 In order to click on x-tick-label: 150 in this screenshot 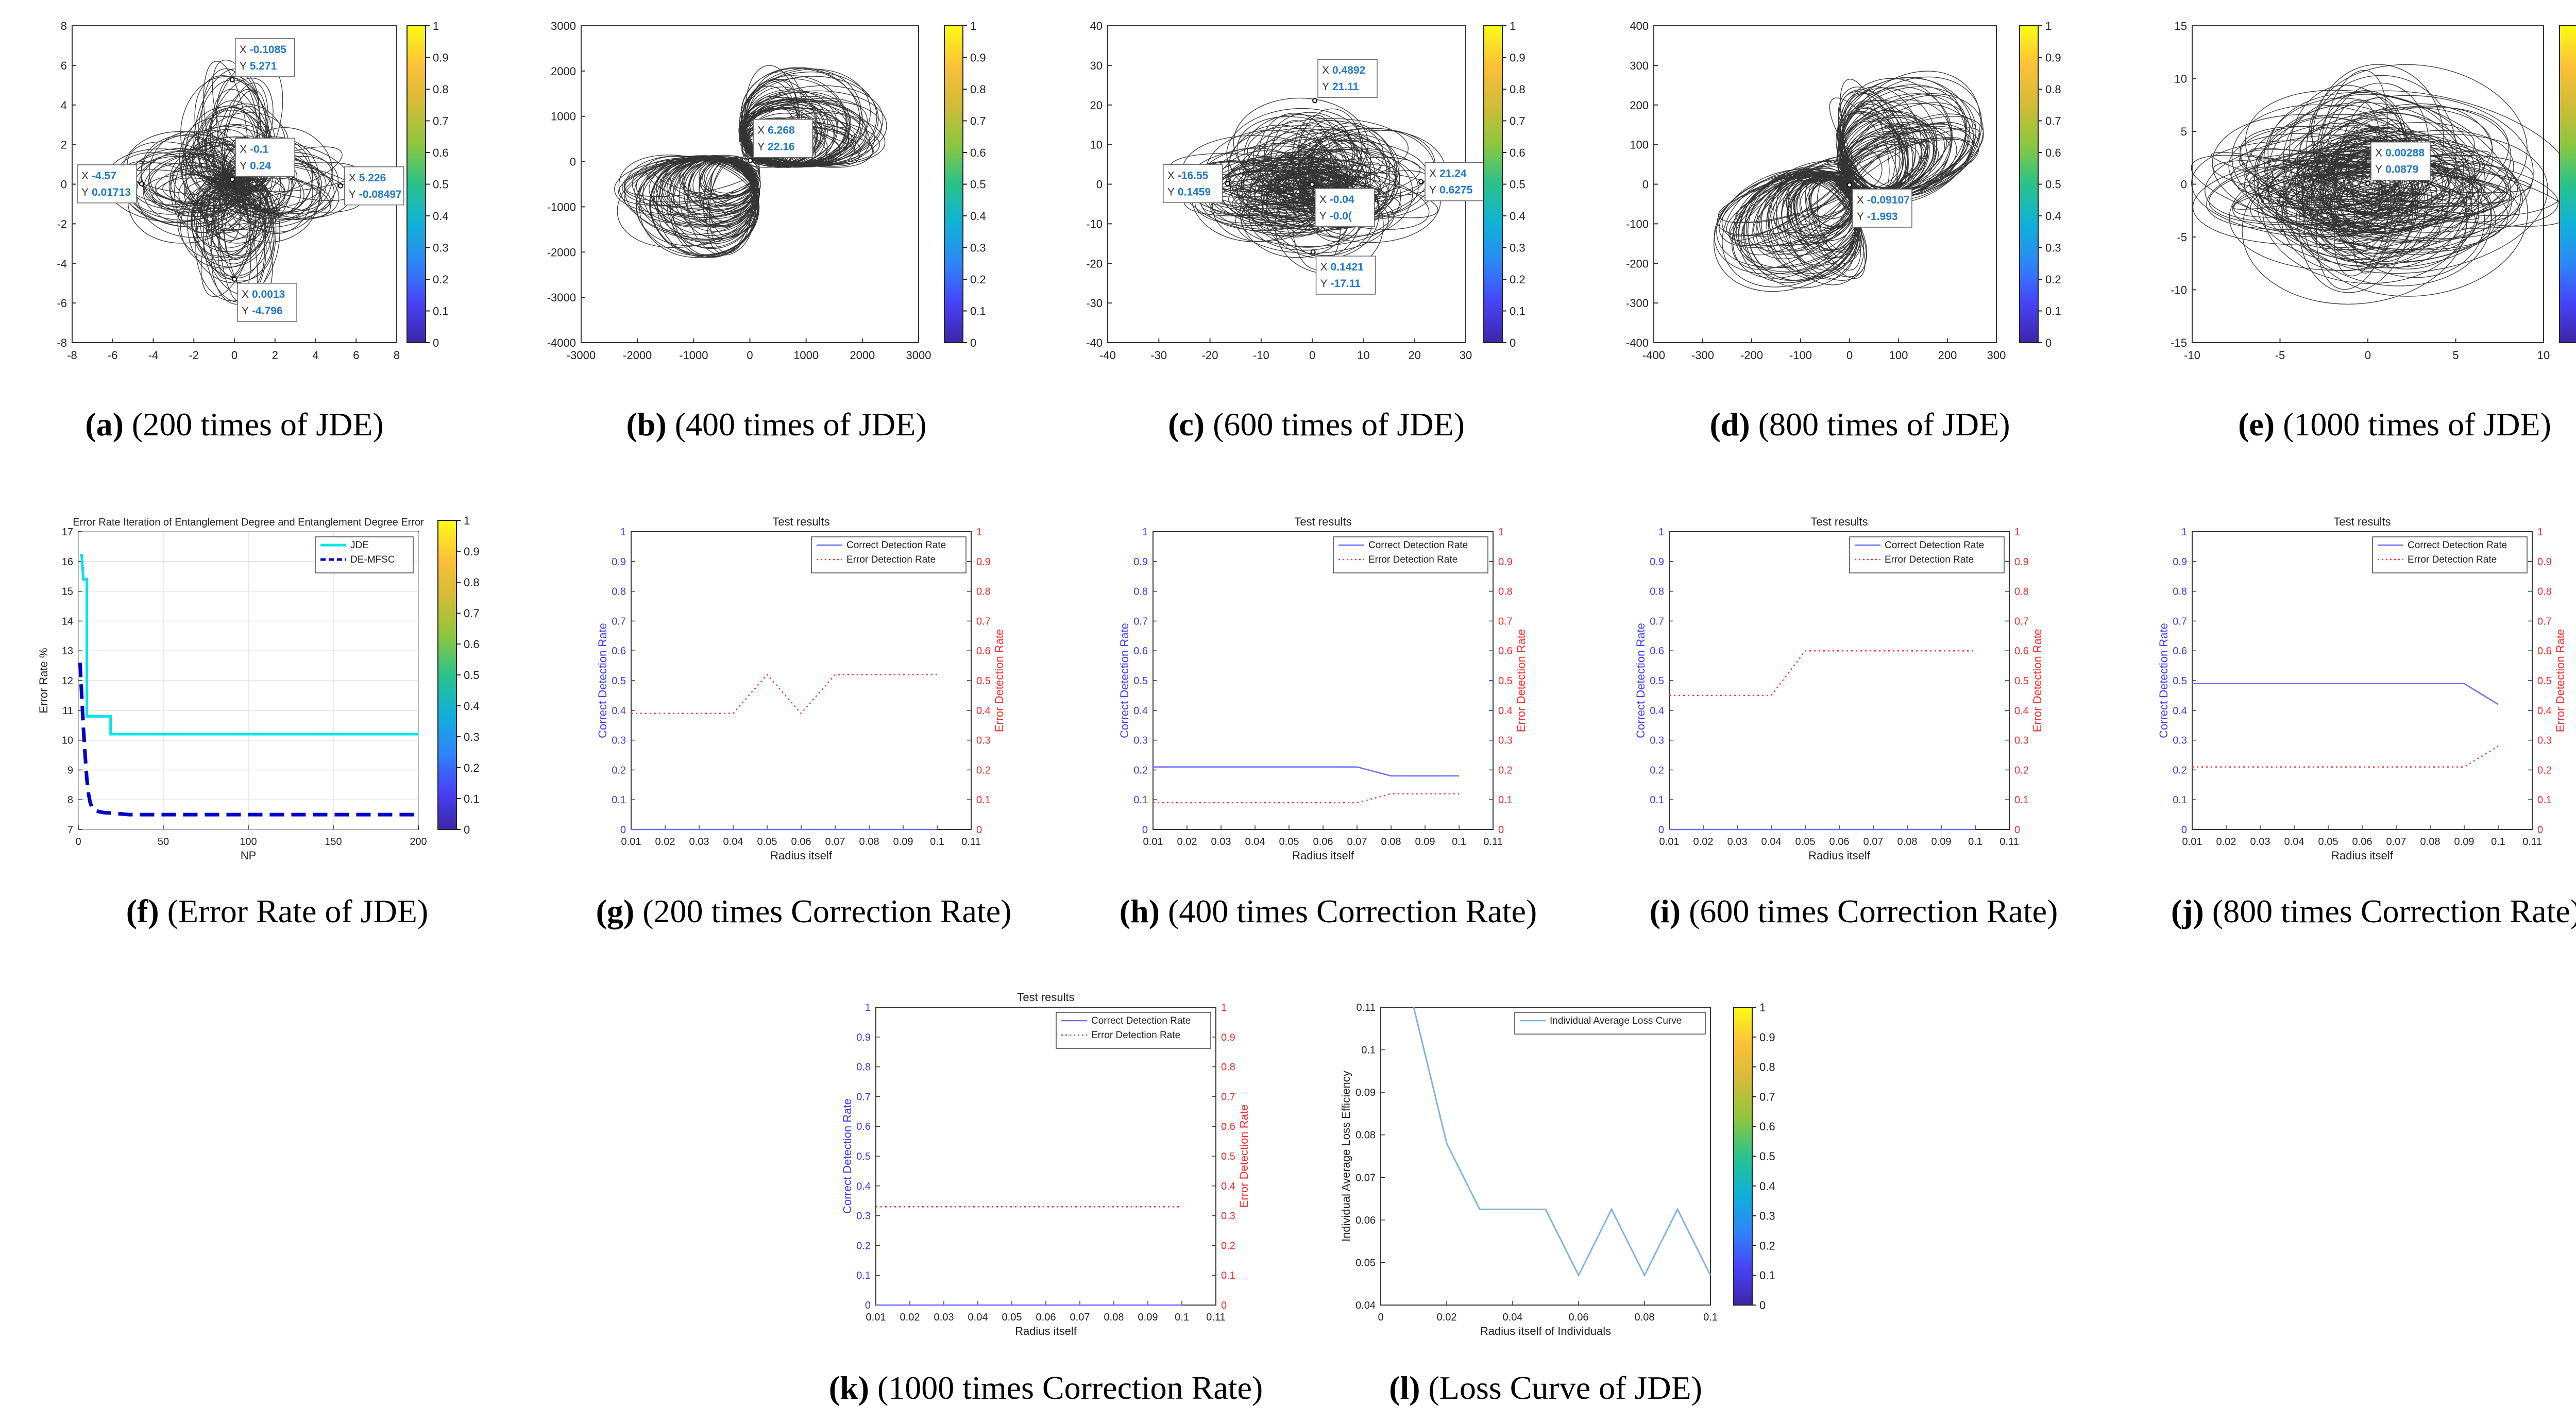, I will do `click(333, 842)`.